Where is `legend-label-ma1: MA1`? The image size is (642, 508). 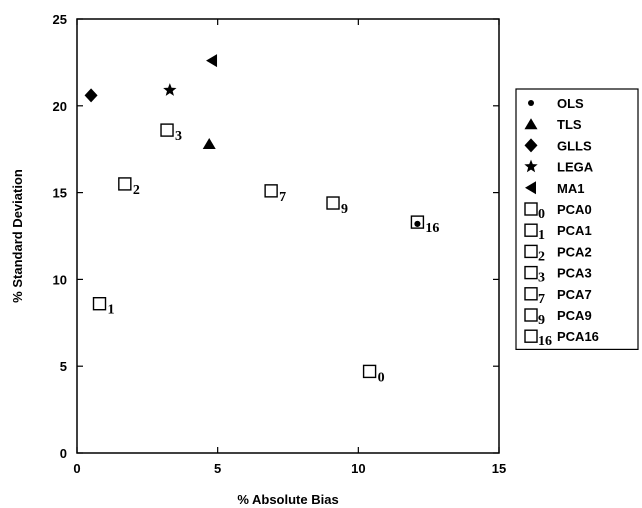 legend-label-ma1: MA1 is located at coordinates (570, 188).